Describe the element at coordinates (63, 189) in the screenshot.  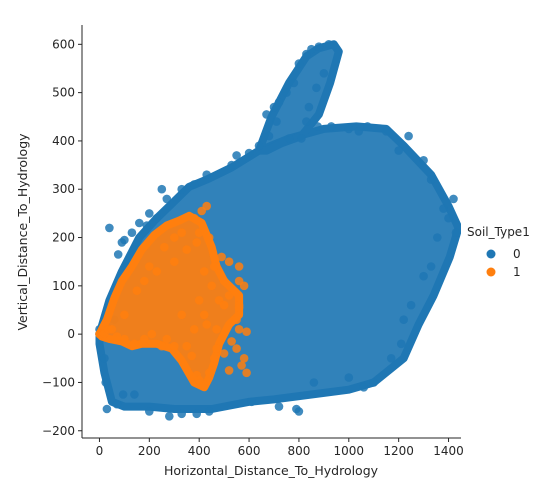
I see `y-tick-label: 300` at that location.